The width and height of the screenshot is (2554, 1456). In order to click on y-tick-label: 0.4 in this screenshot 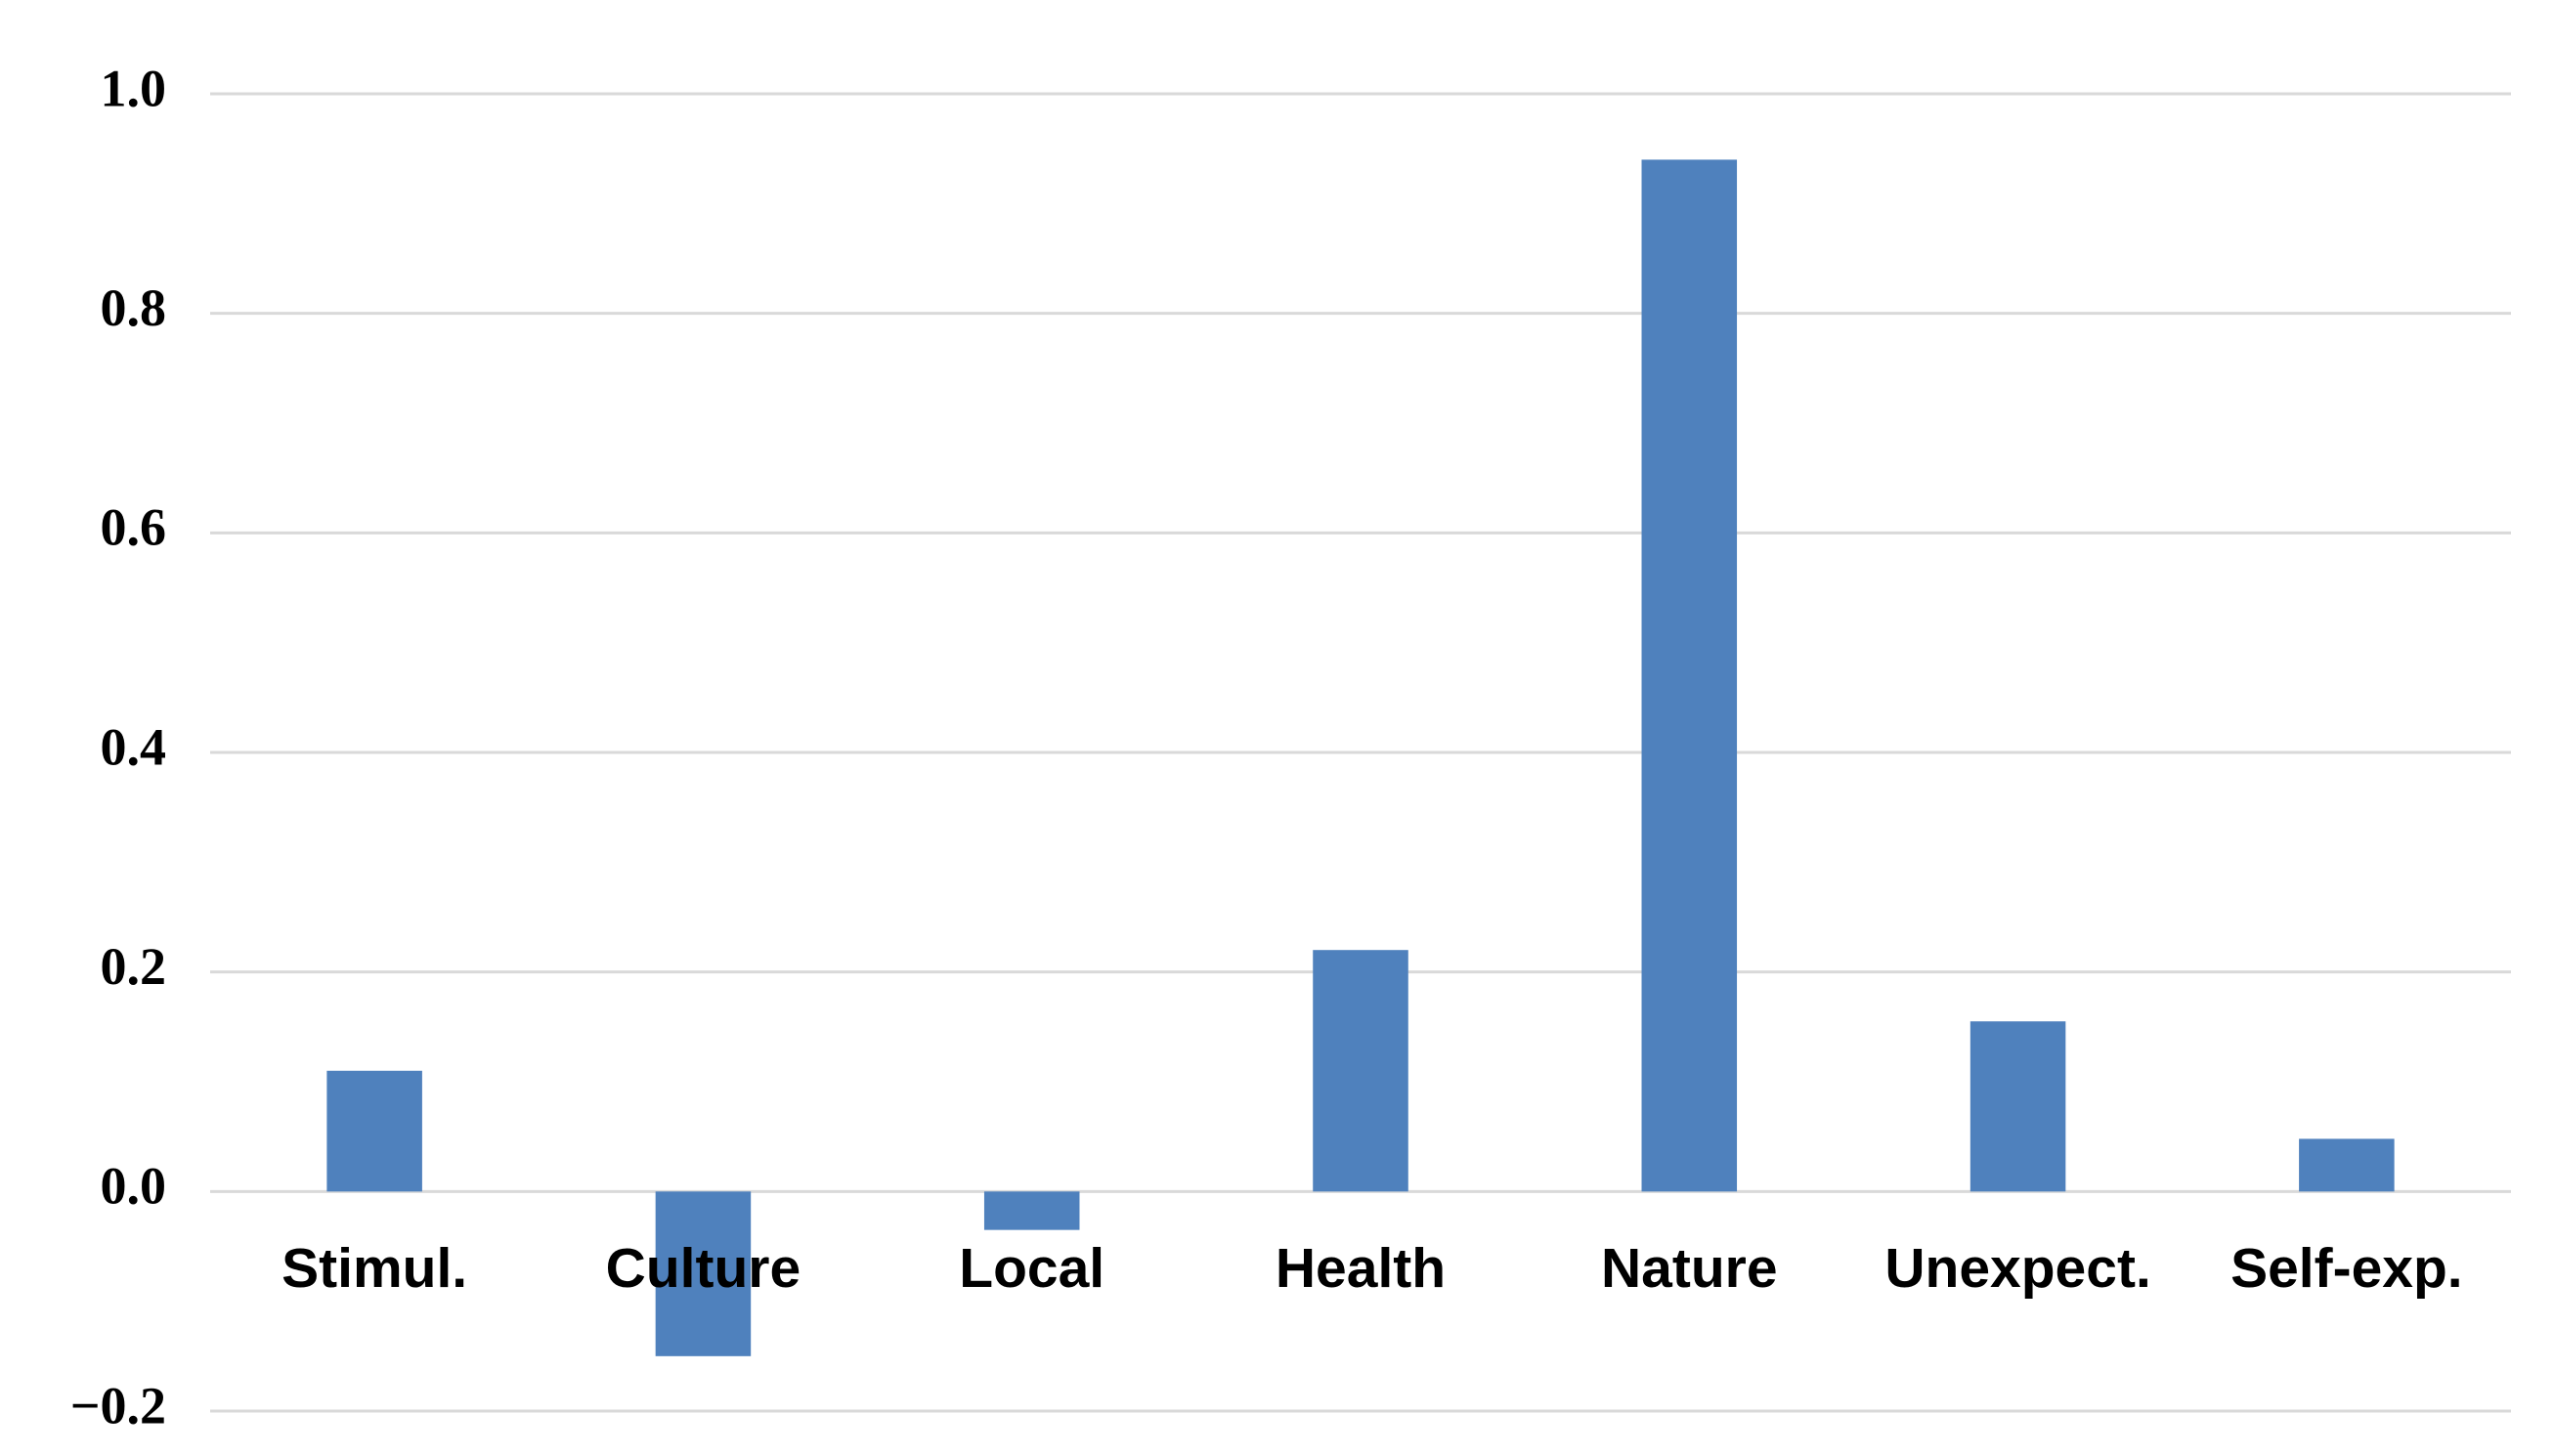, I will do `click(134, 746)`.